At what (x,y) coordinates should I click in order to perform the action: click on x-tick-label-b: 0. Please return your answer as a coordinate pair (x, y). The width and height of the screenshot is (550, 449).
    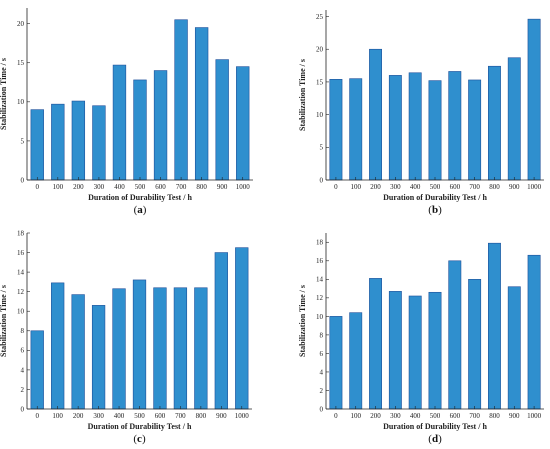
    Looking at the image, I should click on (336, 187).